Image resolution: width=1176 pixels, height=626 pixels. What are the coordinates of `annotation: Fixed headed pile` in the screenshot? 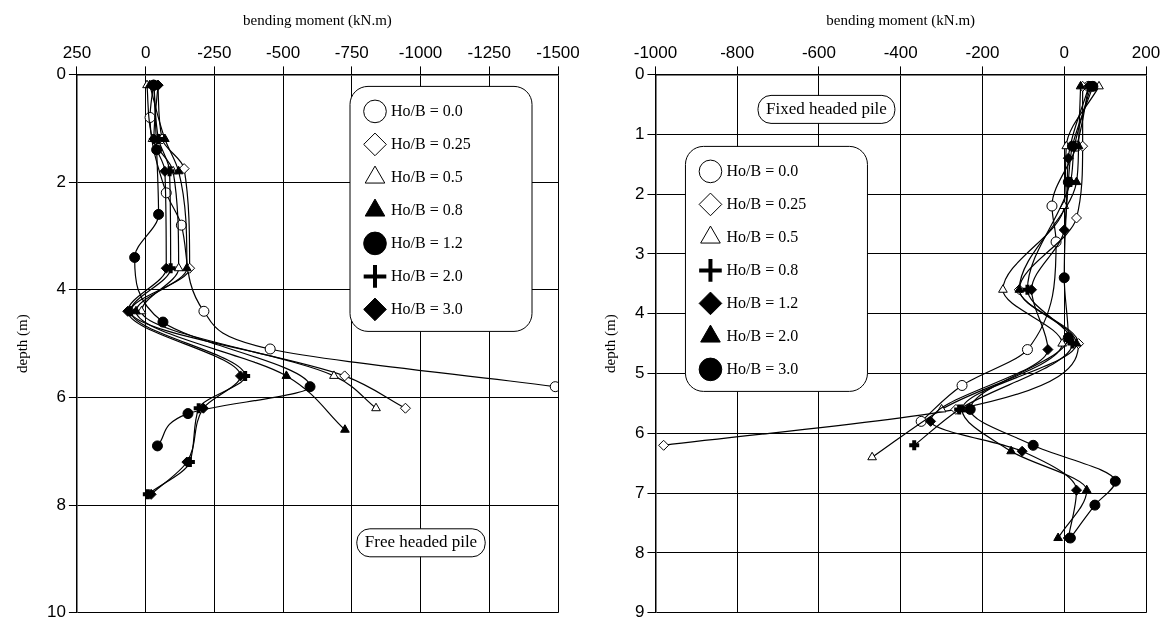 It's located at (826, 108).